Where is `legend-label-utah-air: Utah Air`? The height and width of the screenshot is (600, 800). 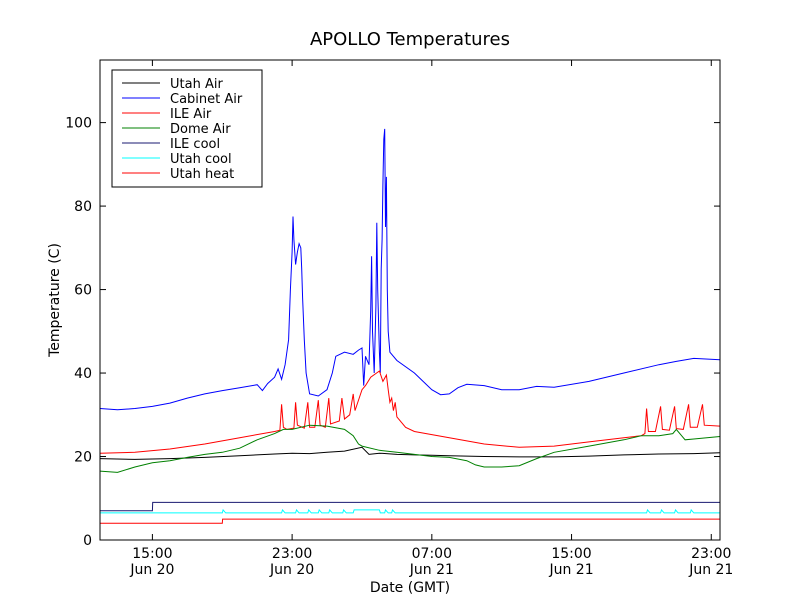 legend-label-utah-air: Utah Air is located at coordinates (196, 84).